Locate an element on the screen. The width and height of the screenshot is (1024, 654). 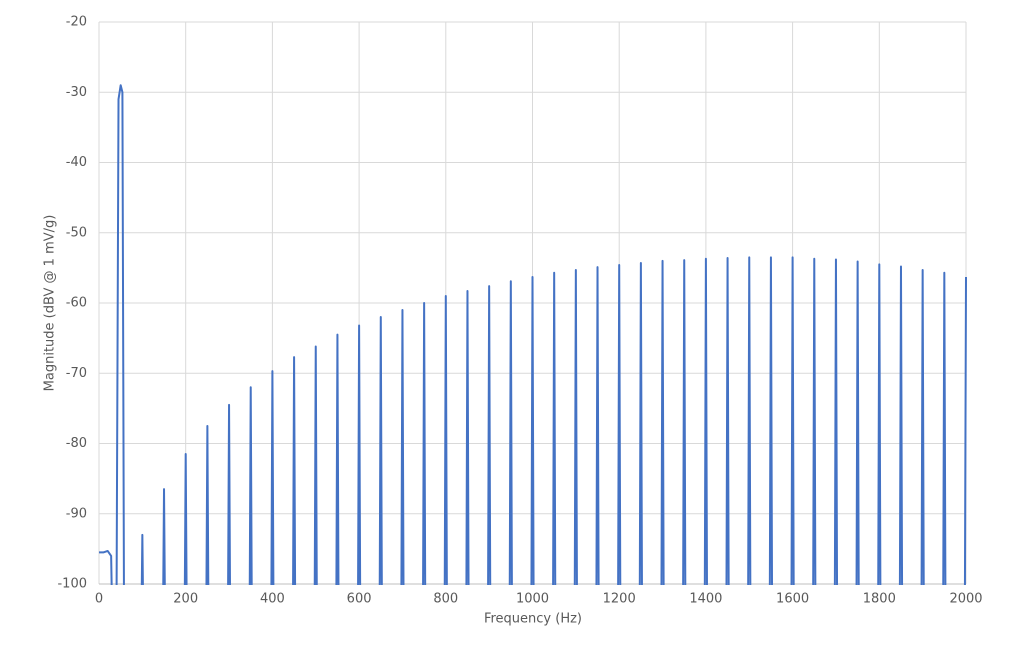
y-tick-label: -40 is located at coordinates (76, 162).